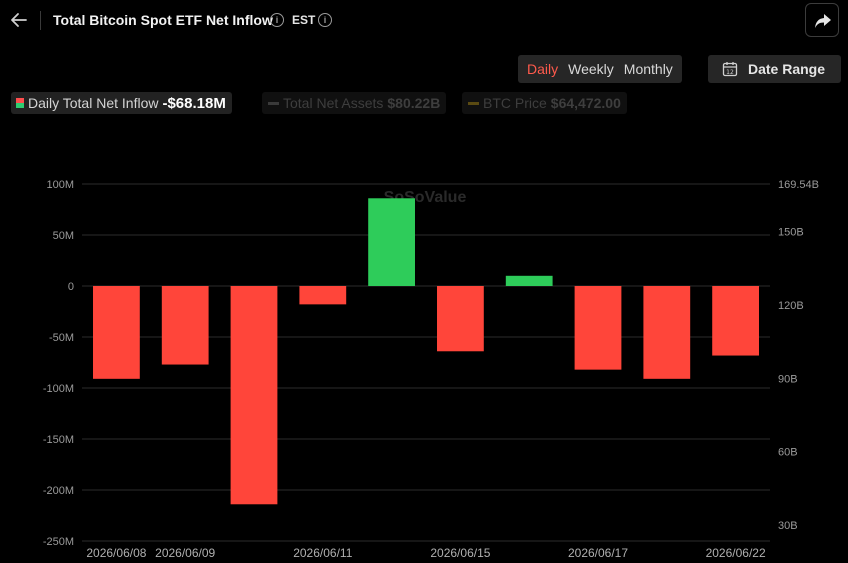 This screenshot has width=848, height=563. Describe the element at coordinates (798, 185) in the screenshot. I see `y2-tick-label: 169.54B` at that location.